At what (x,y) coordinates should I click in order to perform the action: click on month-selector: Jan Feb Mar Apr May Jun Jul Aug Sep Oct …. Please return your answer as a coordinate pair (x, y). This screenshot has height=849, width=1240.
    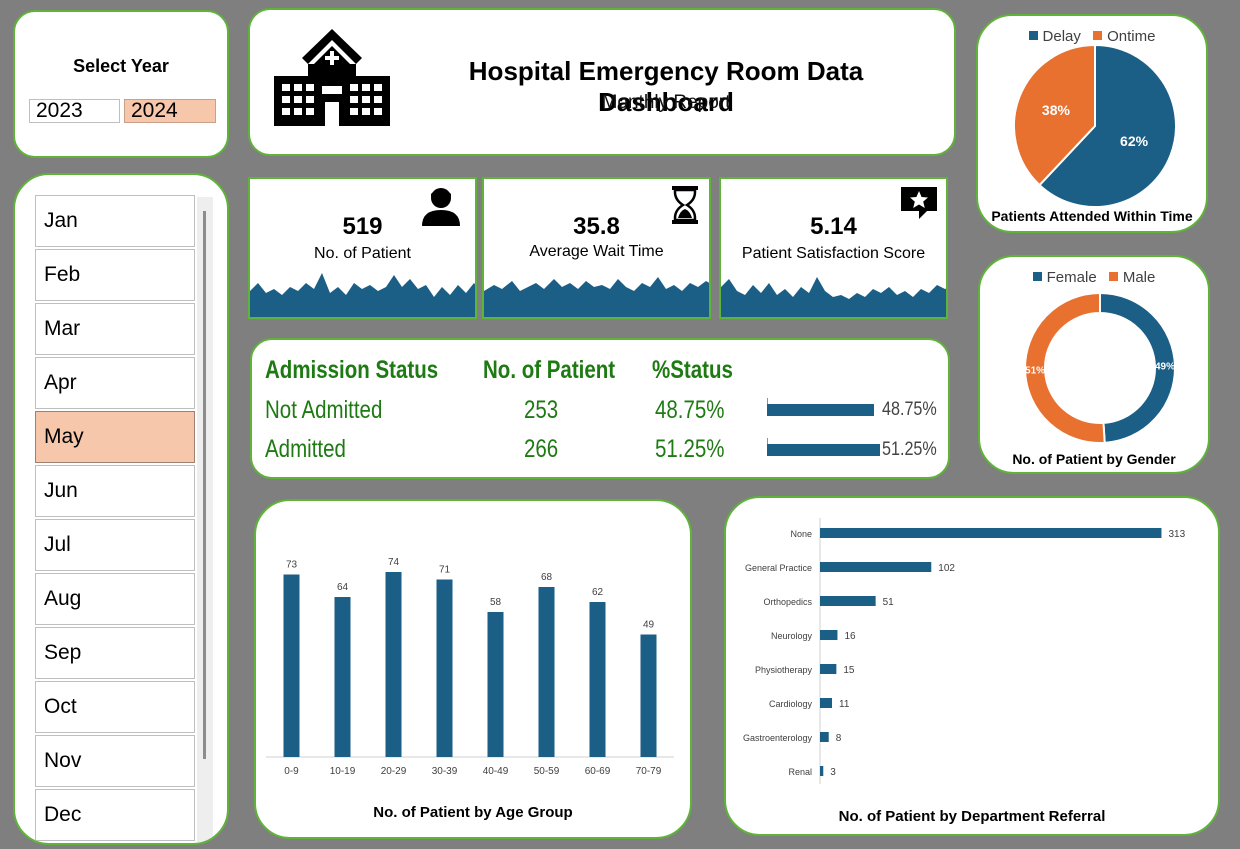
    Looking at the image, I should click on (121, 509).